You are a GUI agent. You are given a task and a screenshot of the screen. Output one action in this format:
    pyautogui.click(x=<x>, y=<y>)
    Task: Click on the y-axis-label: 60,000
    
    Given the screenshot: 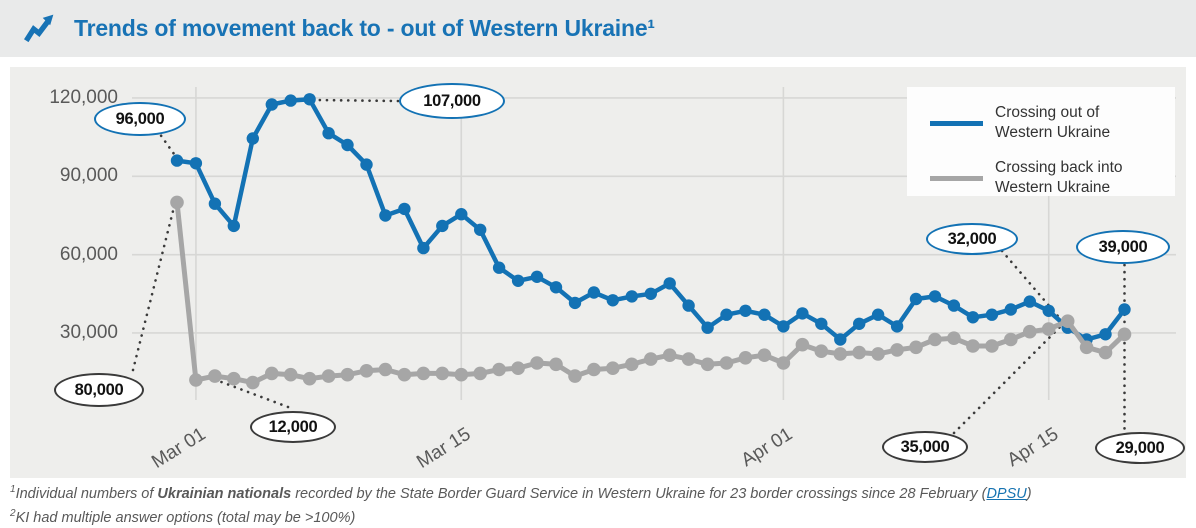 What is the action you would take?
    pyautogui.click(x=88, y=254)
    